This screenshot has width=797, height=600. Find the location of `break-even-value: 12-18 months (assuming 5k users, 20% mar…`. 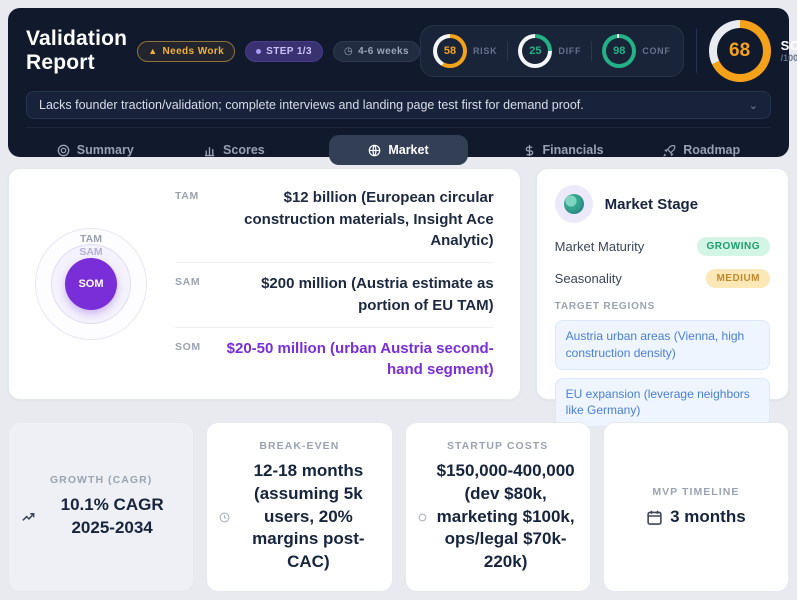

break-even-value: 12-18 months (assuming 5k users, 20% mar… is located at coordinates (308, 516).